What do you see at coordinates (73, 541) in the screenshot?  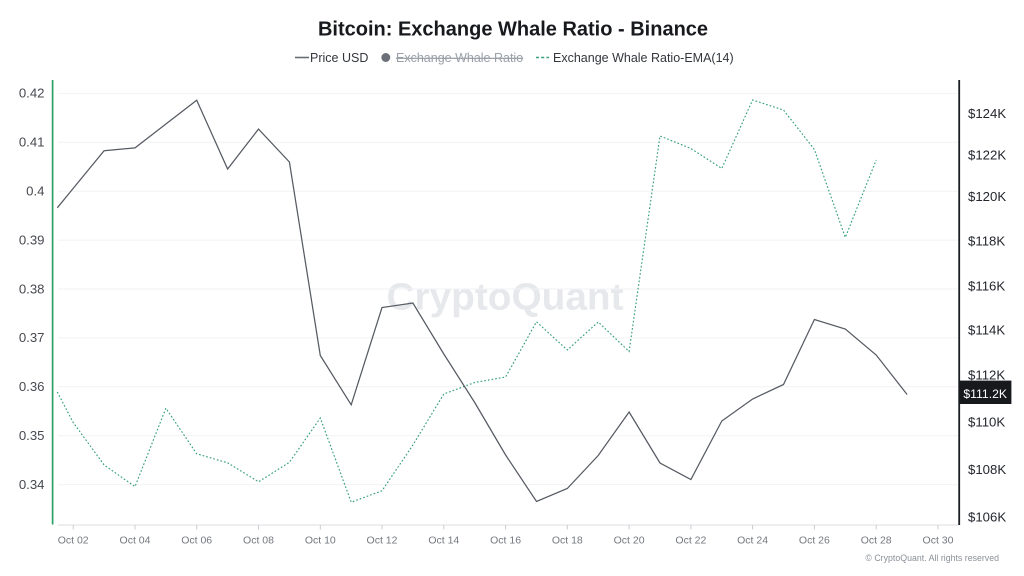 I see `svg-text: Oct 02` at bounding box center [73, 541].